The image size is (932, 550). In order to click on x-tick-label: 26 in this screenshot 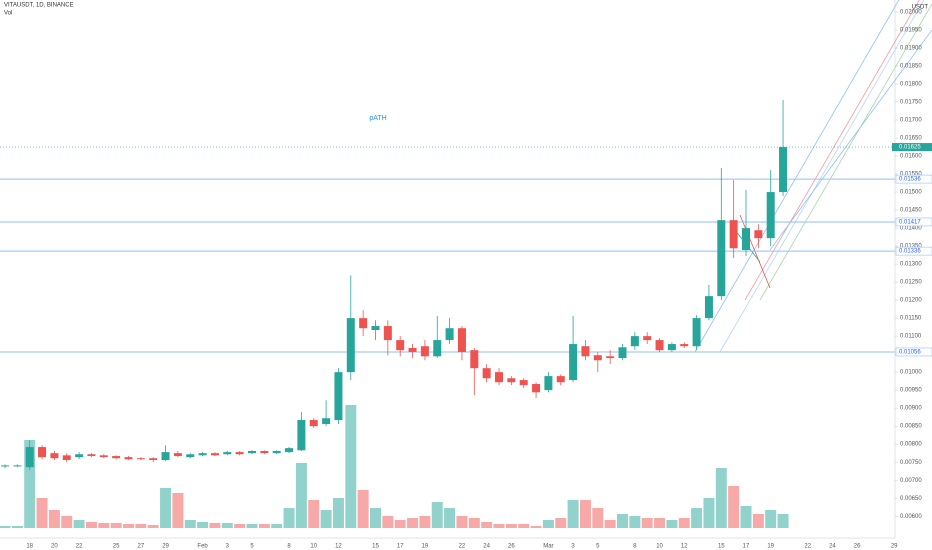, I will do `click(511, 547)`.